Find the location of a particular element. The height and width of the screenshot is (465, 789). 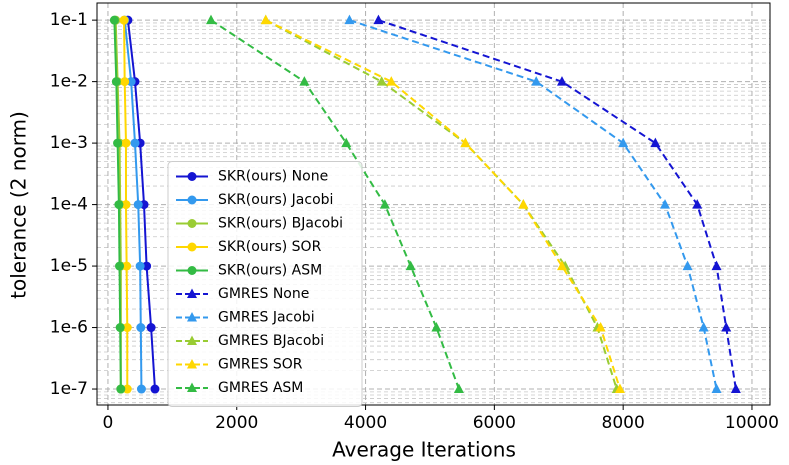

x-axis-label: Average Iterations is located at coordinates (424, 450).